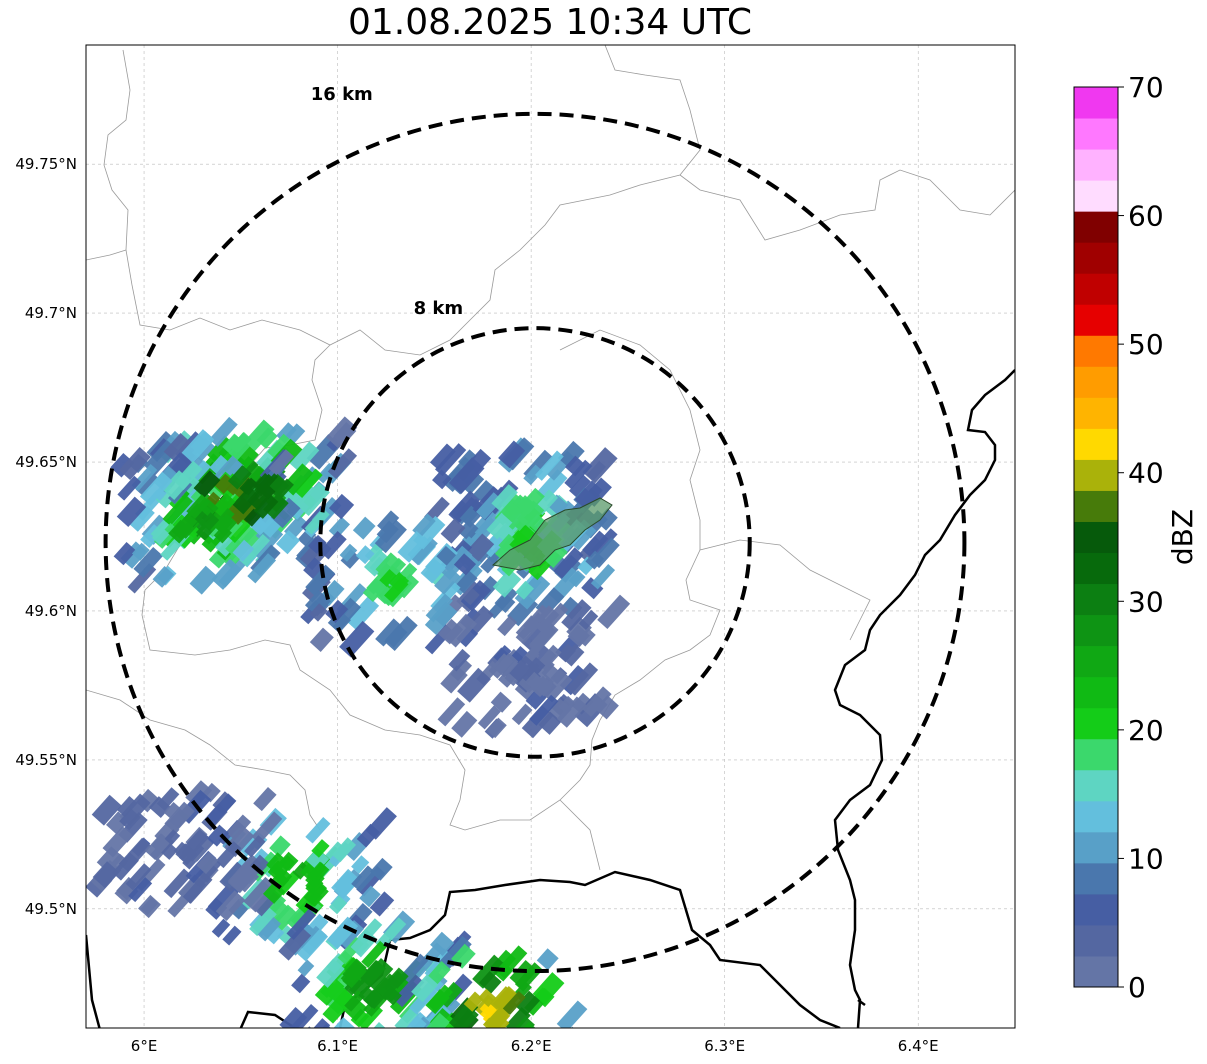 This screenshot has height=1064, width=1207. Describe the element at coordinates (439, 308) in the screenshot. I see `range-ring-label: 8 km` at that location.